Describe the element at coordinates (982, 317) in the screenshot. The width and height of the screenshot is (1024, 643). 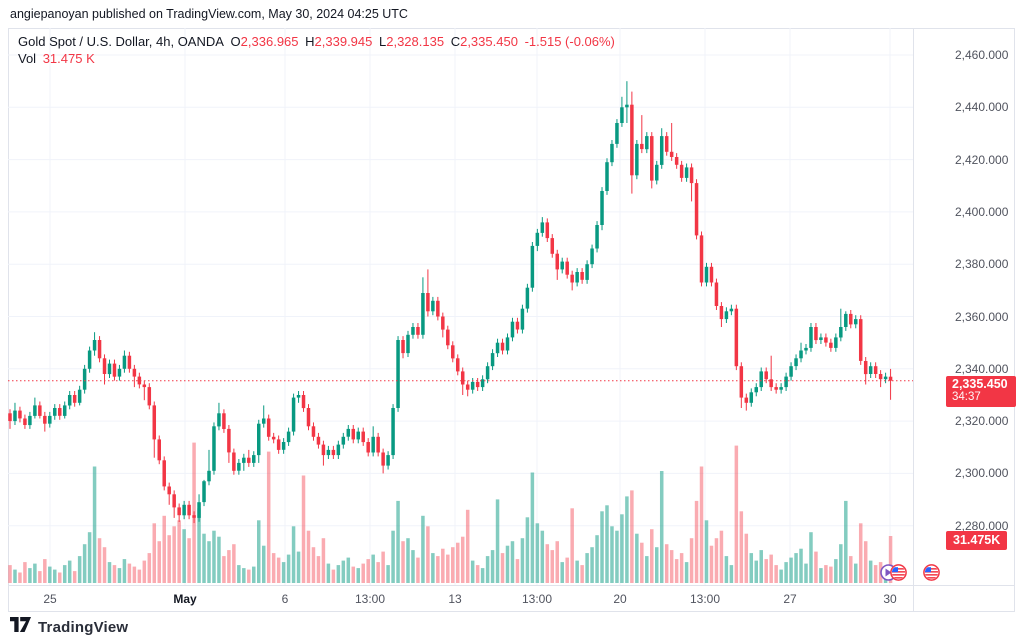
I see `price-axis-label: 2,360.000` at that location.